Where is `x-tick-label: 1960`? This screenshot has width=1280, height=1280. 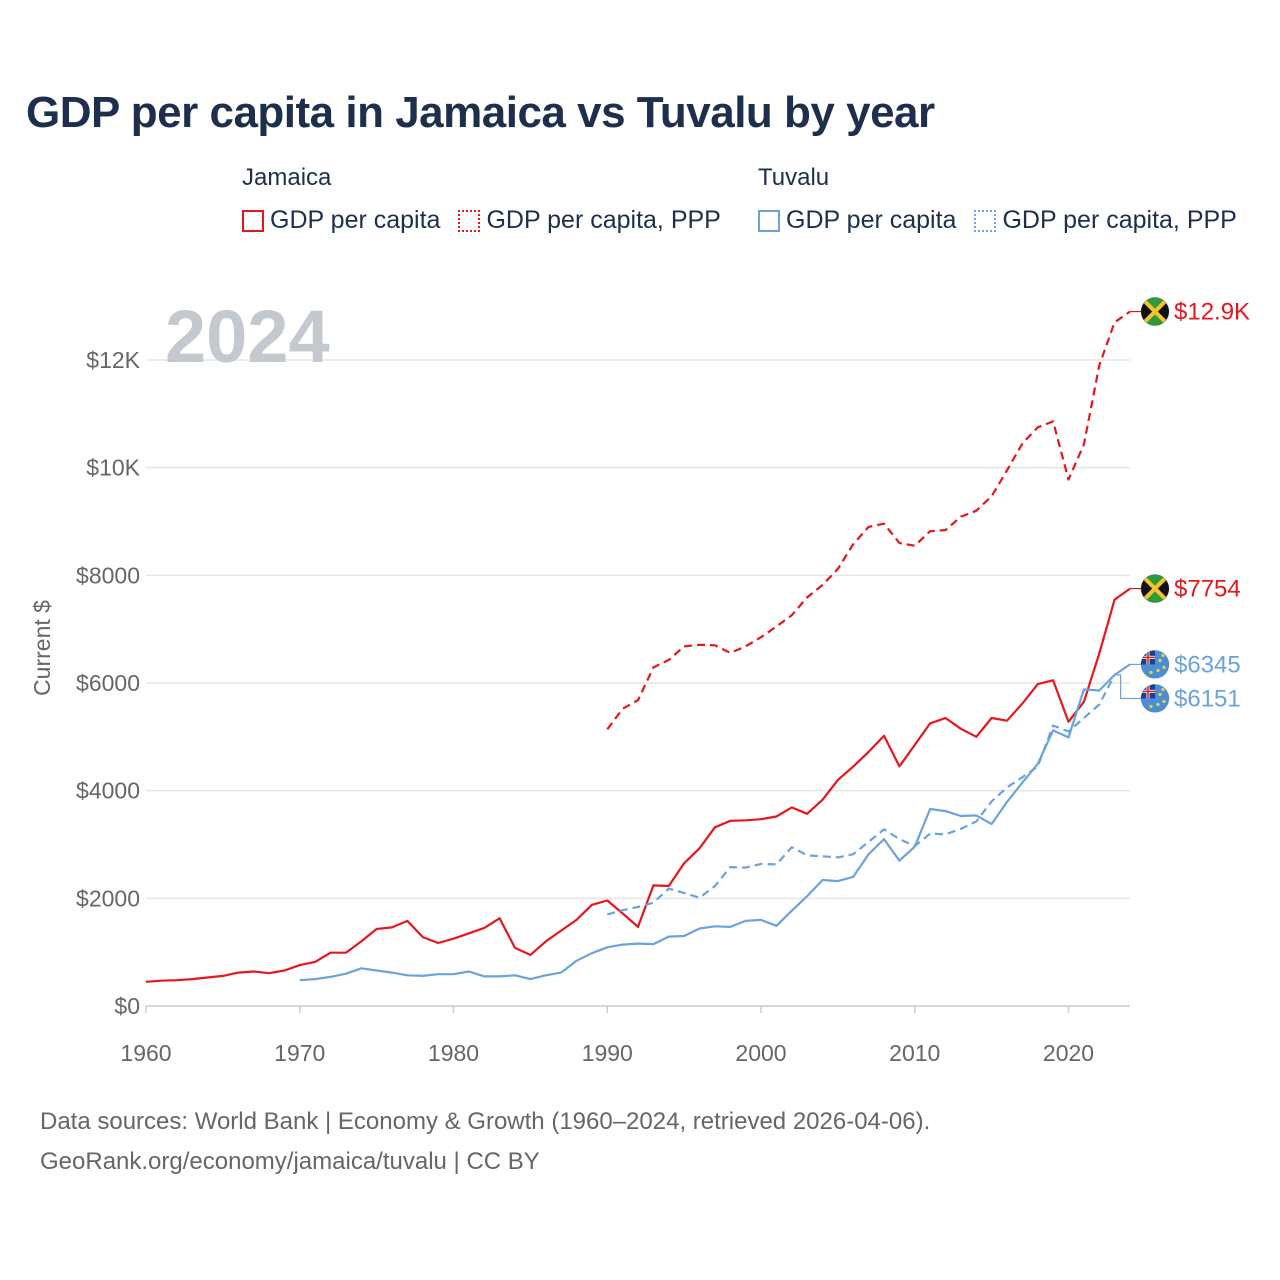 x-tick-label: 1960 is located at coordinates (145, 1053).